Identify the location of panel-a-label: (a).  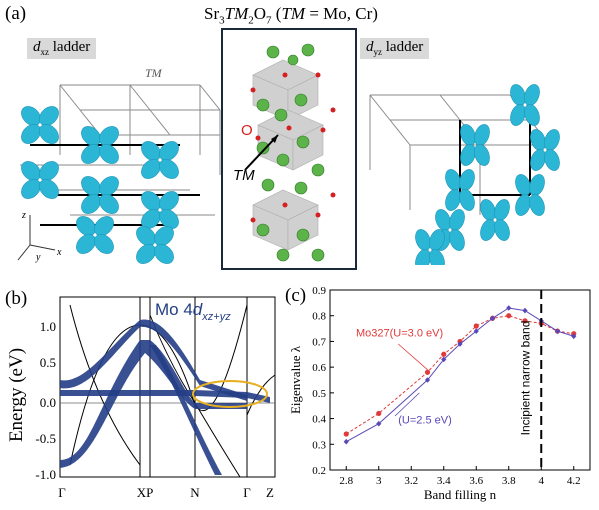
(16, 13).